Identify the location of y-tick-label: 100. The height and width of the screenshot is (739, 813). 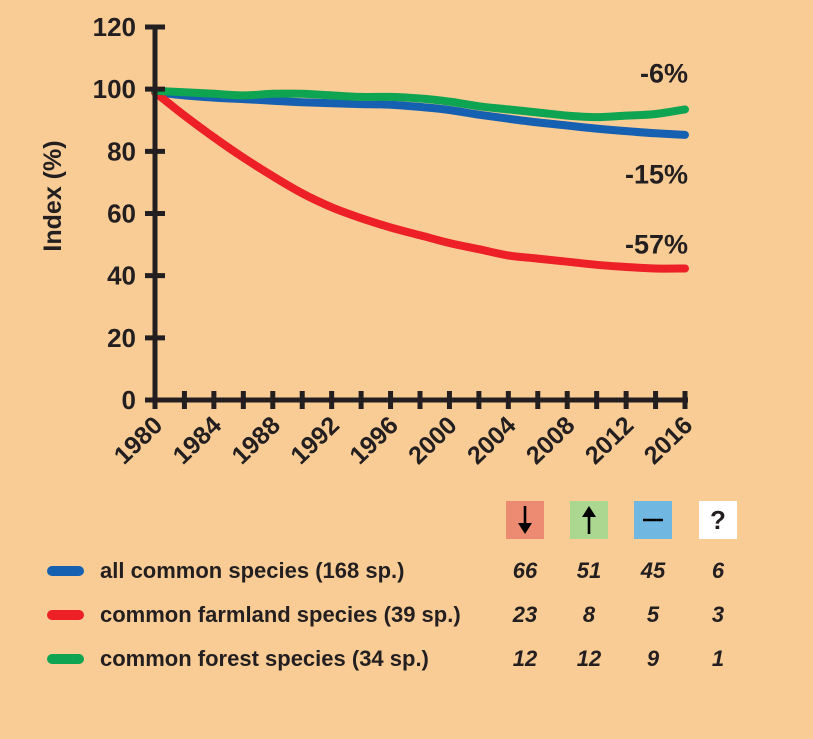
(114, 89).